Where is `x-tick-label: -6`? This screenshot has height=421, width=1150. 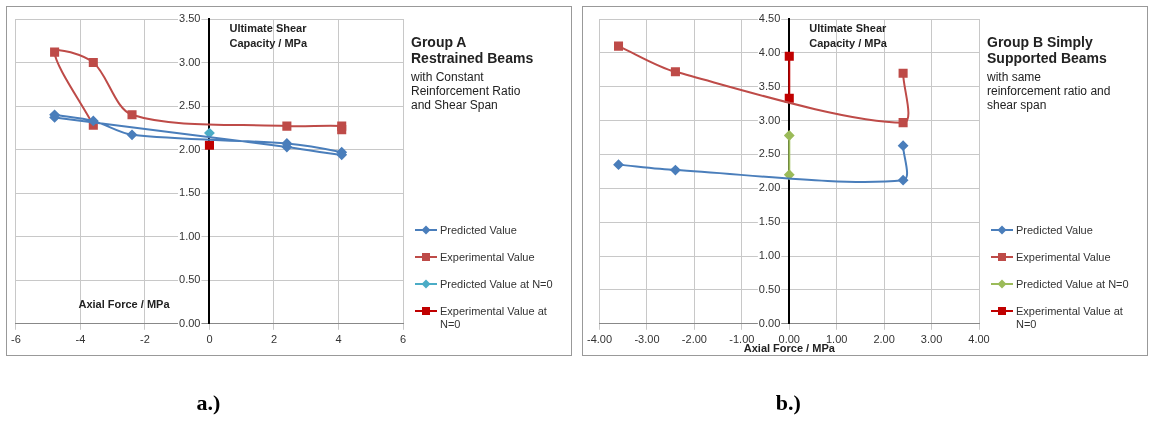
x-tick-label: -6 is located at coordinates (16, 339).